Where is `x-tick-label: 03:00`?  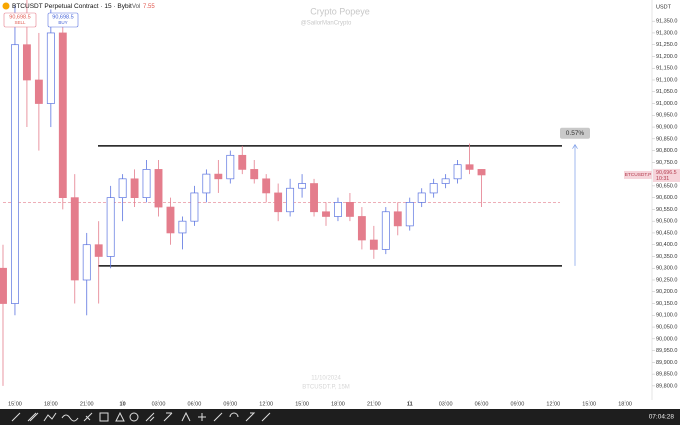 x-tick-label: 03:00 is located at coordinates (159, 404).